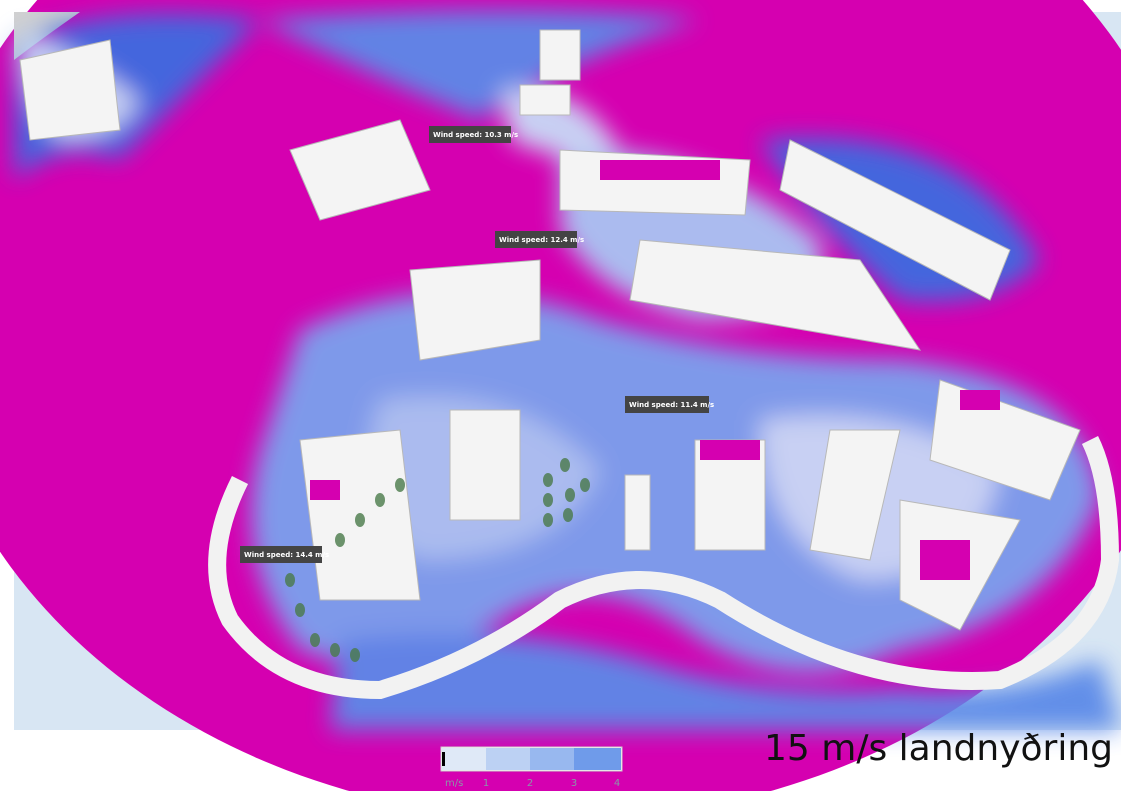 This screenshot has height=795, width=1121. I want to click on tooltip-text: Wind speed: 14.4 m/s, so click(286, 555).